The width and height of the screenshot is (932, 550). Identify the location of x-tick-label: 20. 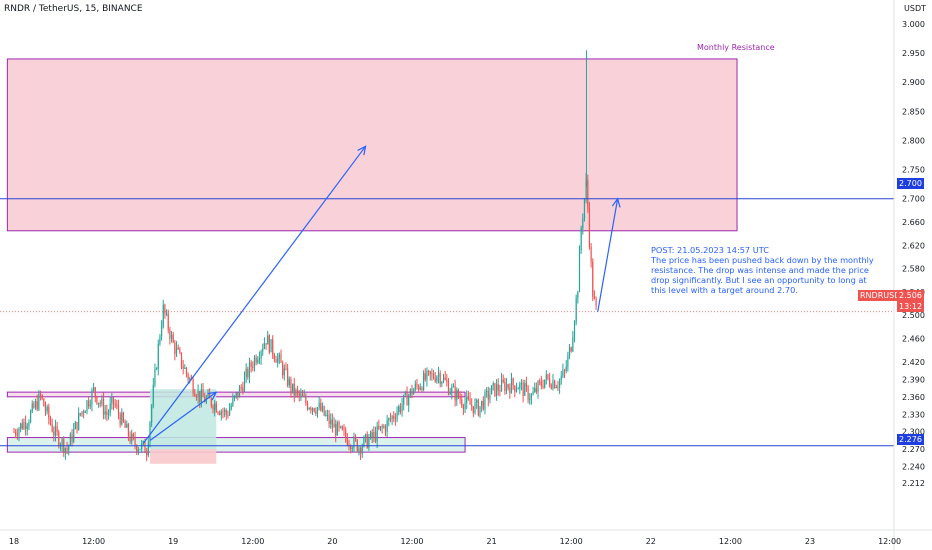
(332, 541).